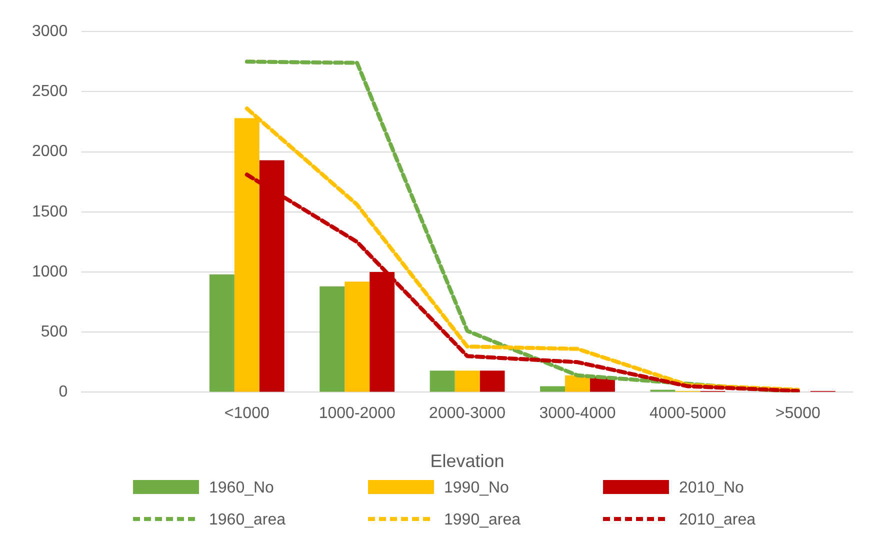 This screenshot has width=871, height=551. I want to click on y-tick-label: 2000, so click(50, 151).